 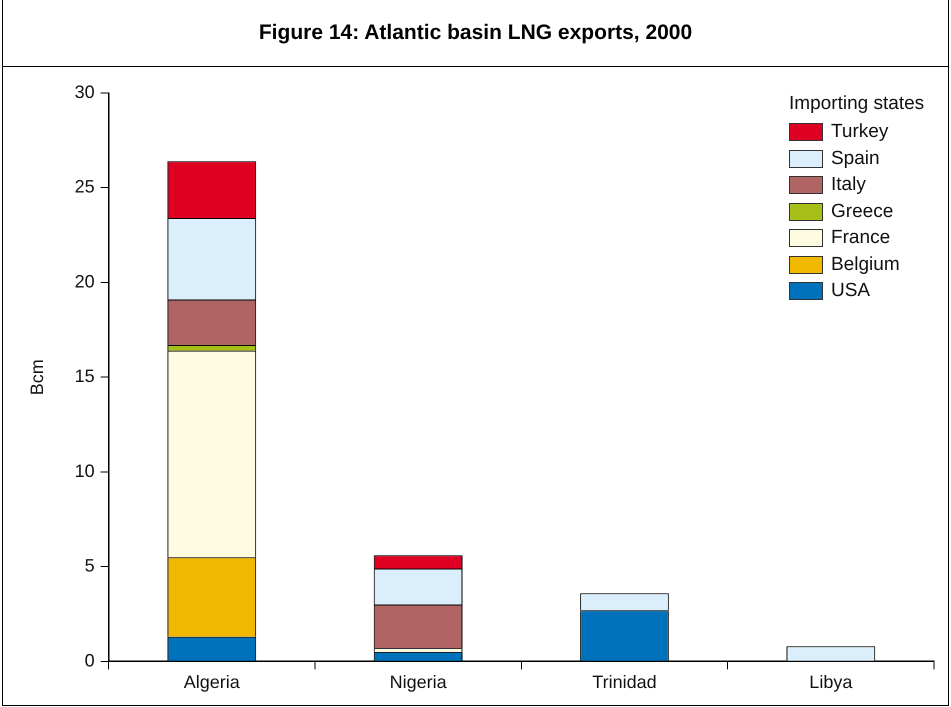 I want to click on legend-label: France, so click(x=860, y=238).